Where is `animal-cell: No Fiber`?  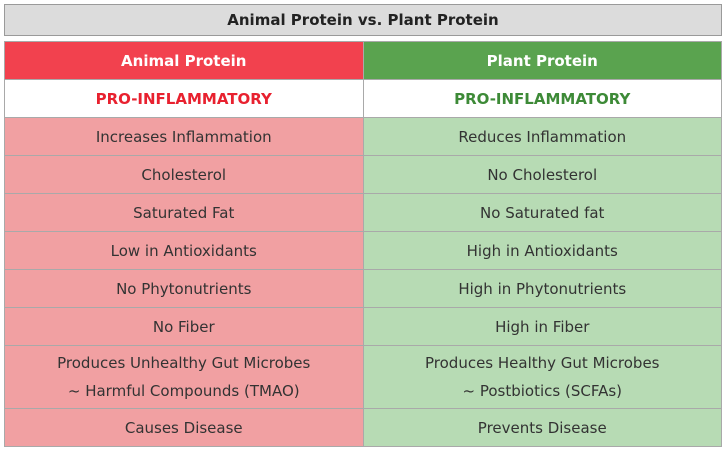
animal-cell: No Fiber is located at coordinates (184, 326).